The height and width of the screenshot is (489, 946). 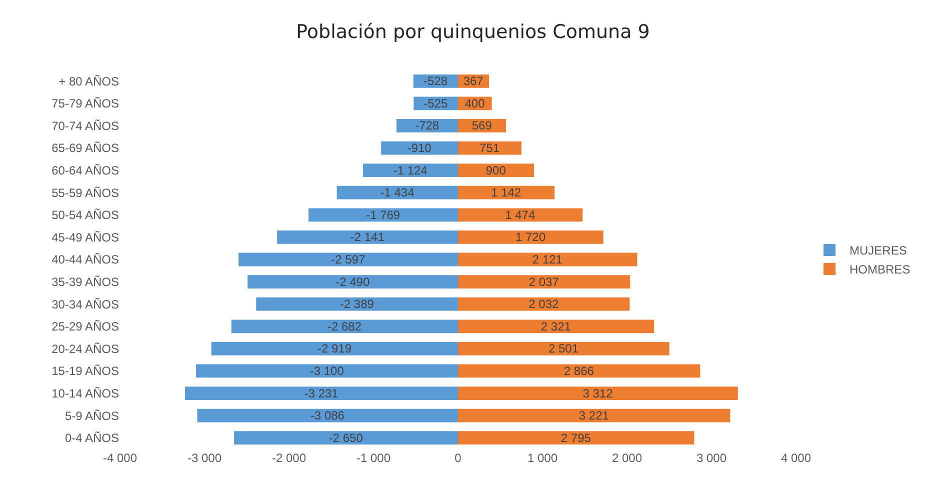 I want to click on data-label: 1 142, so click(x=506, y=193).